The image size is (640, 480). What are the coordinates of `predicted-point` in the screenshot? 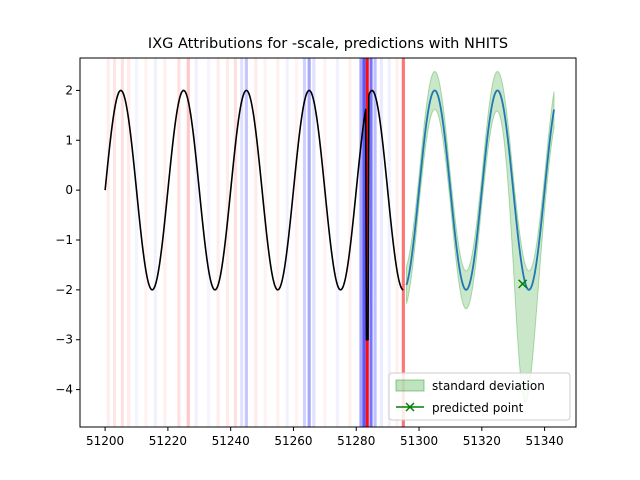 It's located at (523, 284).